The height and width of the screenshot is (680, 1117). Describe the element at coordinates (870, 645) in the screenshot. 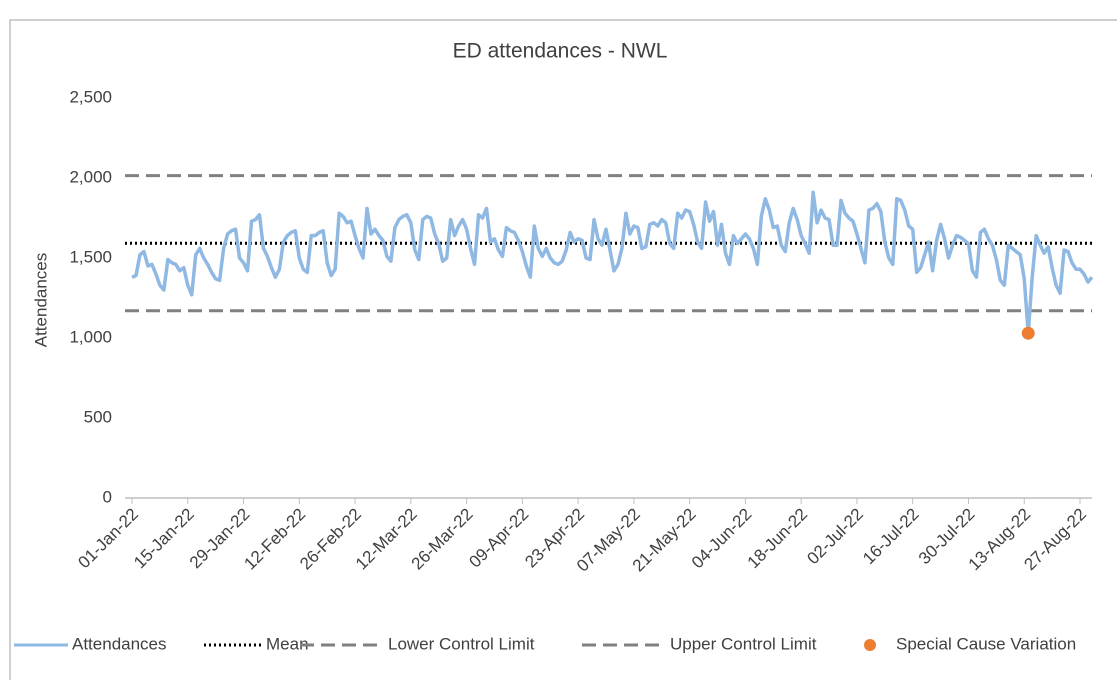

I see `legend-marker` at that location.